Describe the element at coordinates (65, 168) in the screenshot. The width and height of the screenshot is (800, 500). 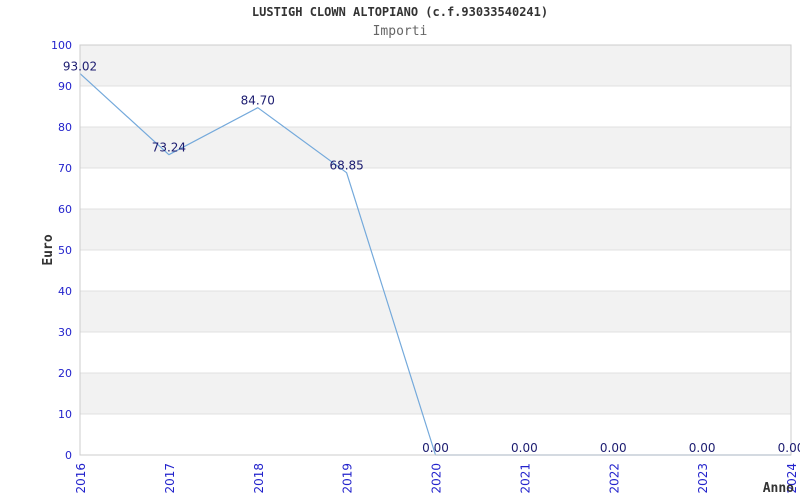
I see `y-tick-label: 70` at that location.